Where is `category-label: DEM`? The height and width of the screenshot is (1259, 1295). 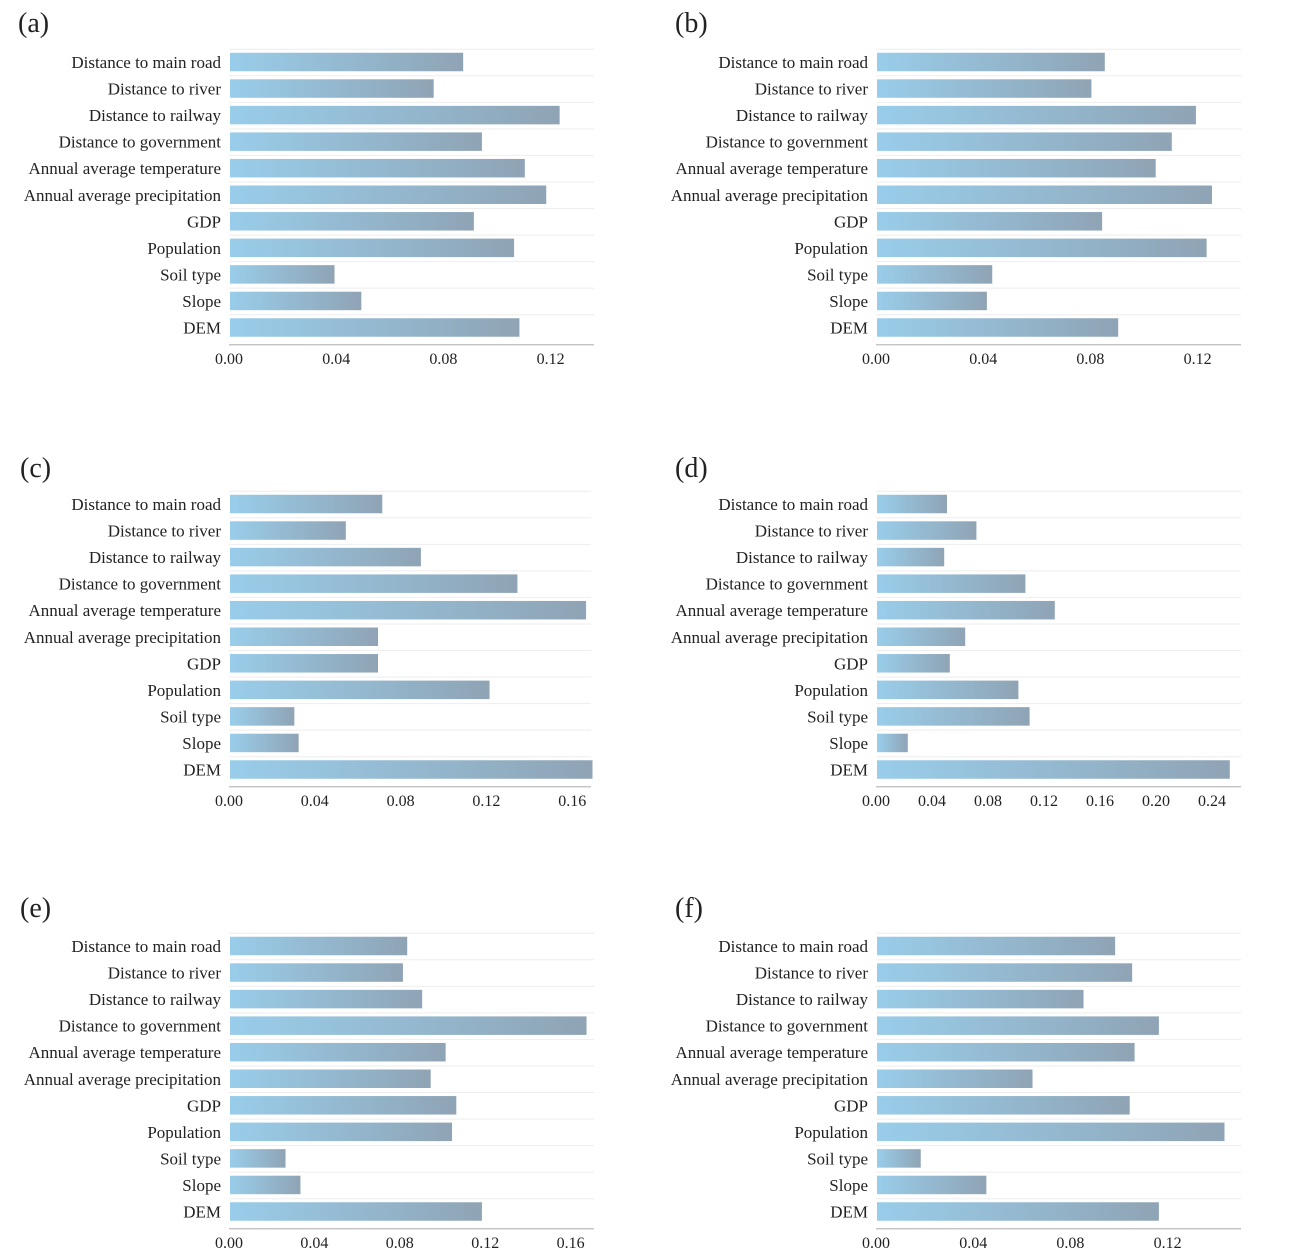 category-label: DEM is located at coordinates (849, 328).